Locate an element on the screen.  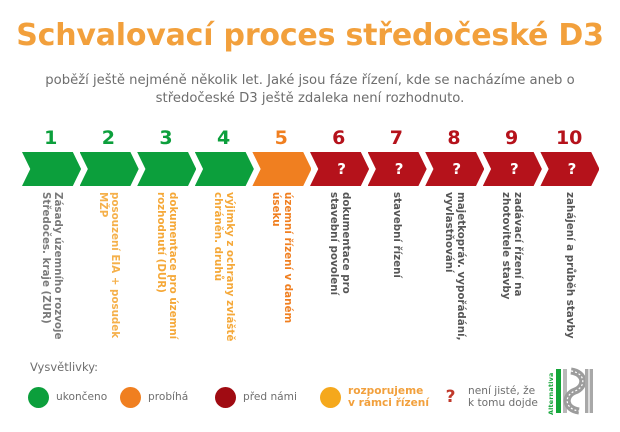
phase-label-6: dokumentace pro stavební povolení is located at coordinates (339, 244).